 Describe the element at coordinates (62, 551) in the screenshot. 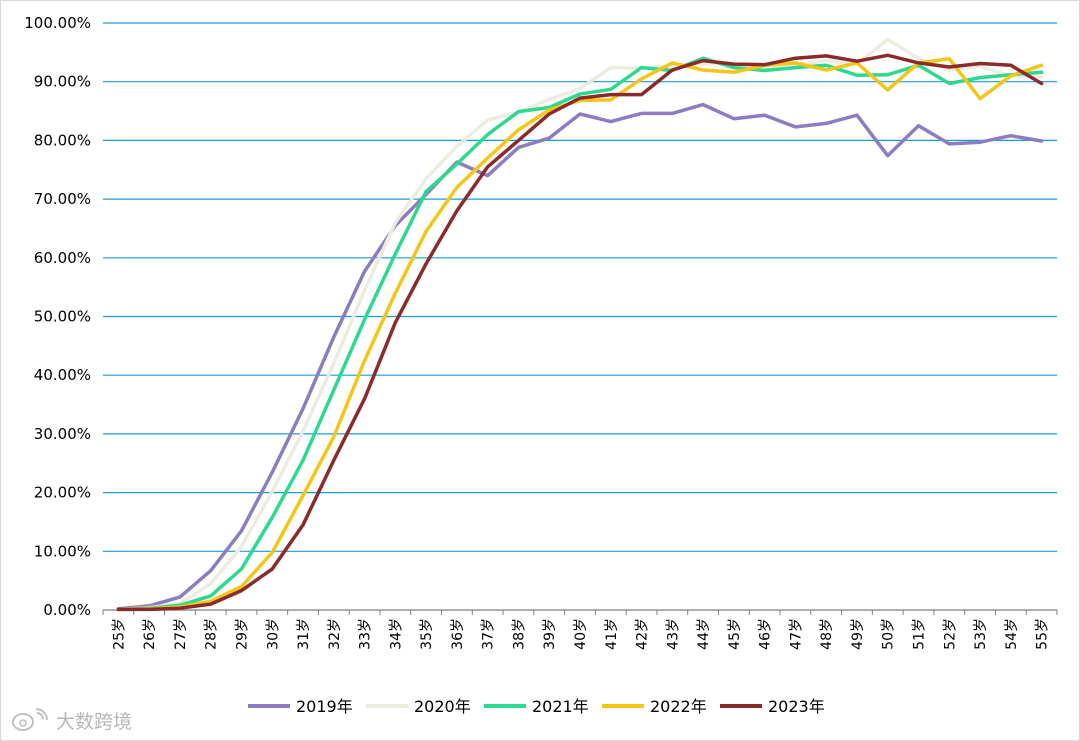

I see `y-tick-label: 10.00%` at that location.